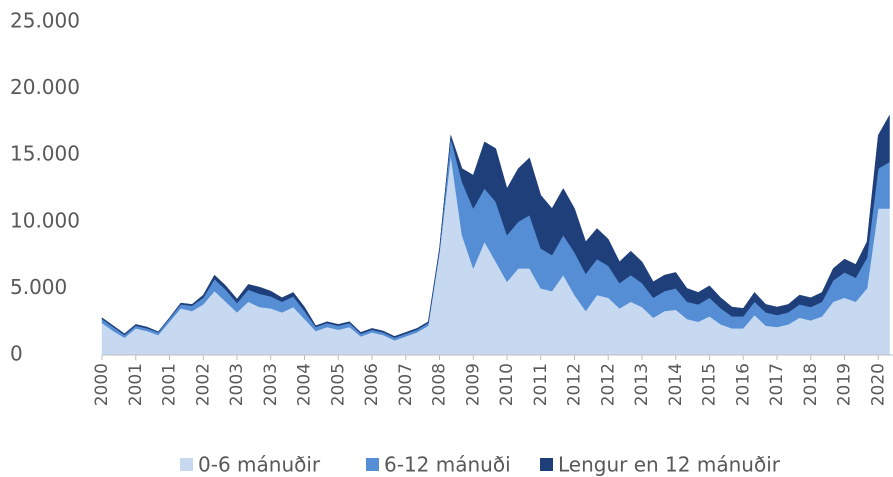 The width and height of the screenshot is (893, 477). Describe the element at coordinates (45, 154) in the screenshot. I see `y-tick-label: 15.000` at that location.